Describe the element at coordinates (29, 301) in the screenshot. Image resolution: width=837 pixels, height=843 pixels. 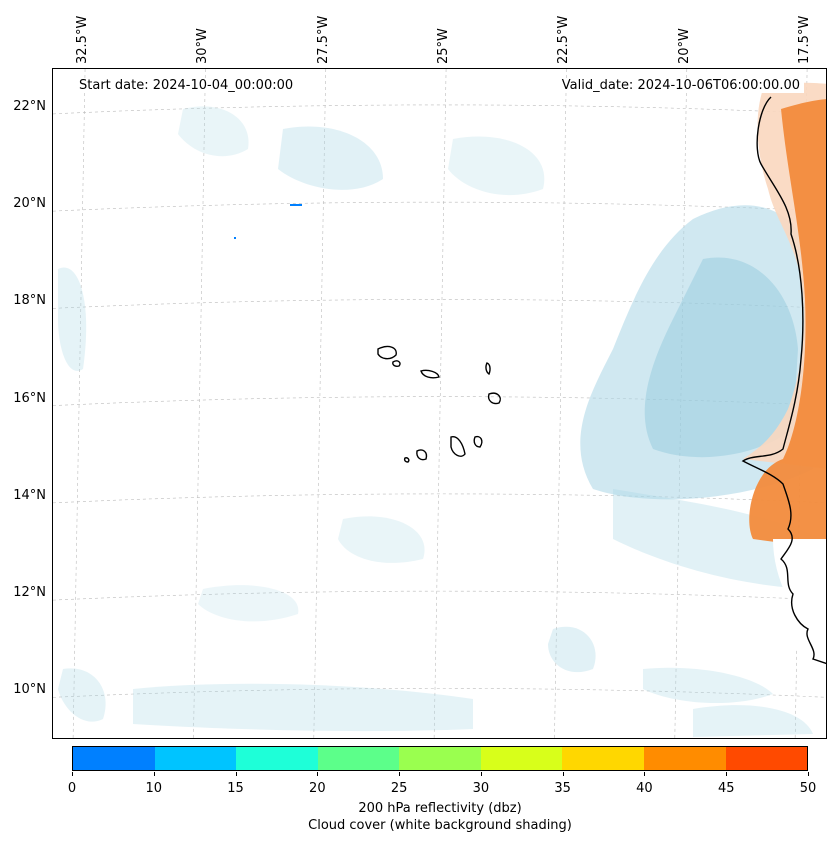
I see `latitude-label: 18°N` at that location.